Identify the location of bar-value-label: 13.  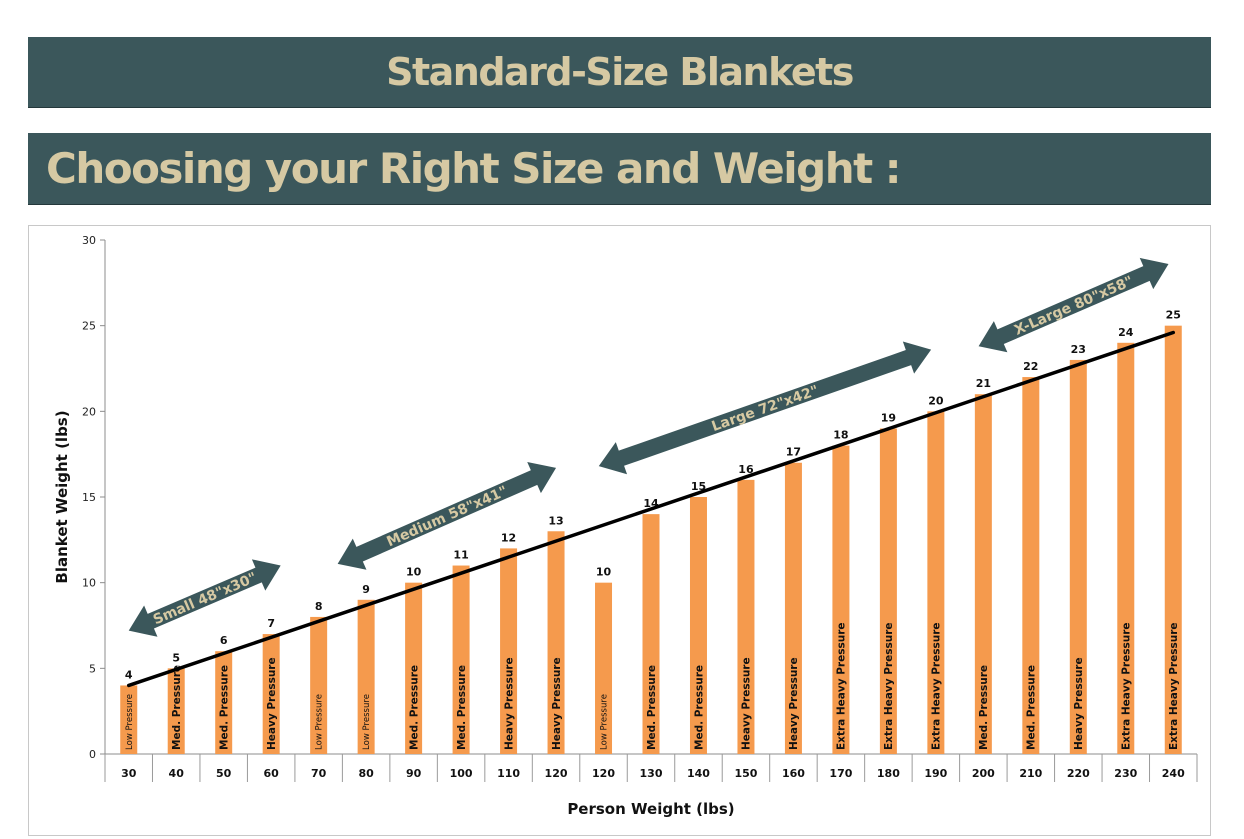
(555, 520).